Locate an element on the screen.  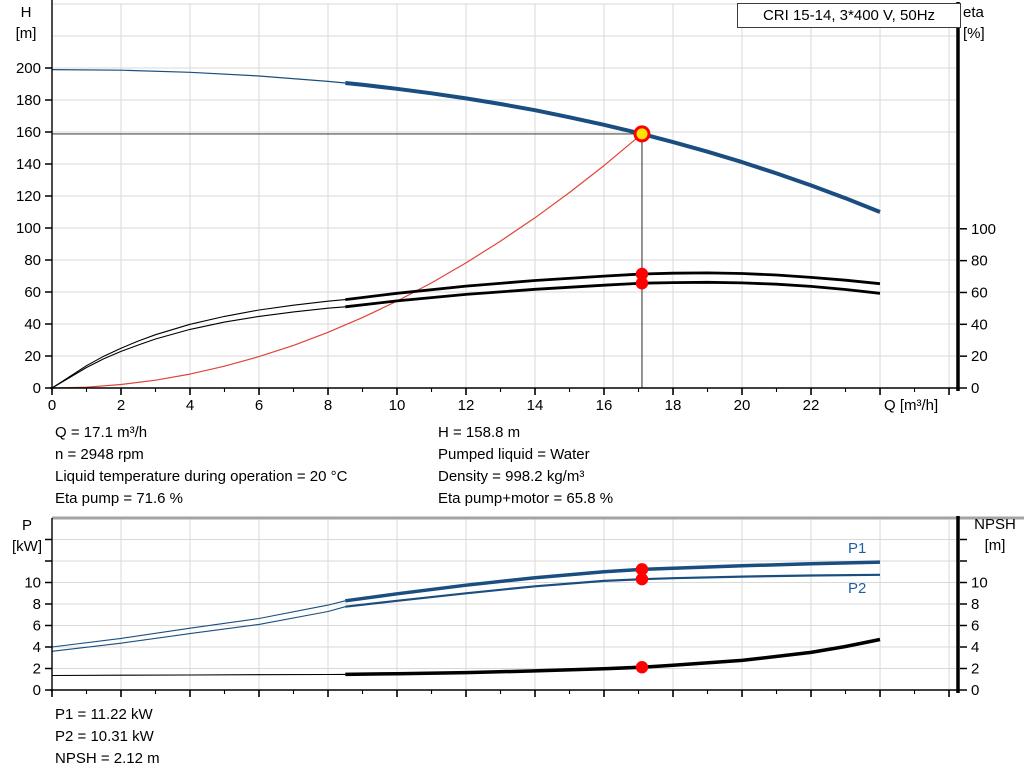
x-axis-tick-label: 20 is located at coordinates (742, 405).